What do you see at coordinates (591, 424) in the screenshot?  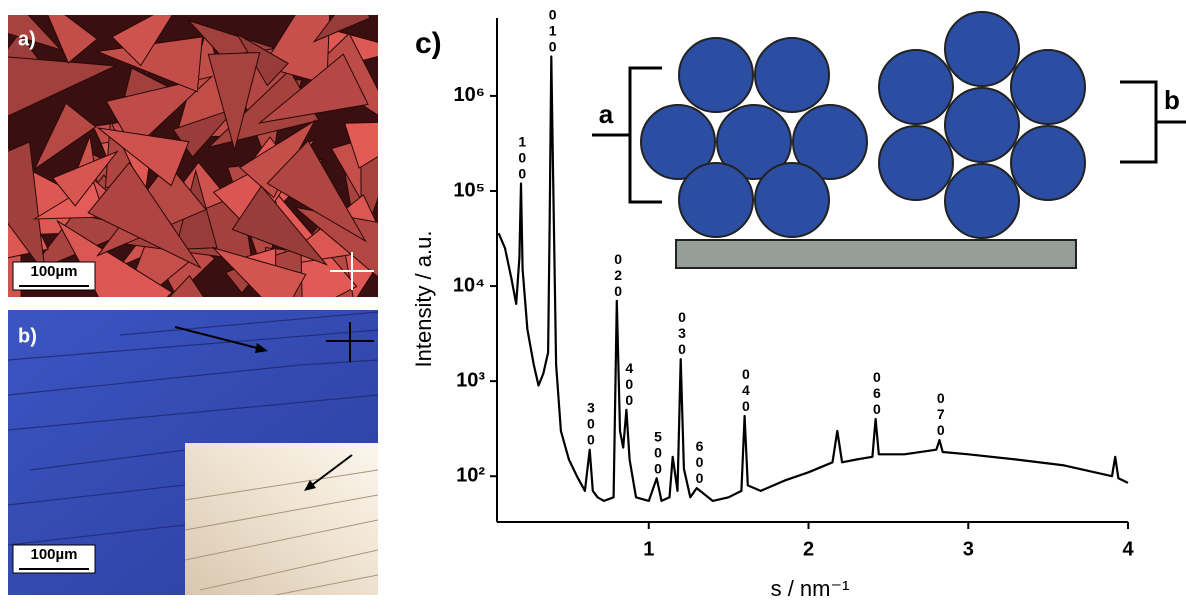 I see `peak-label: 300` at bounding box center [591, 424].